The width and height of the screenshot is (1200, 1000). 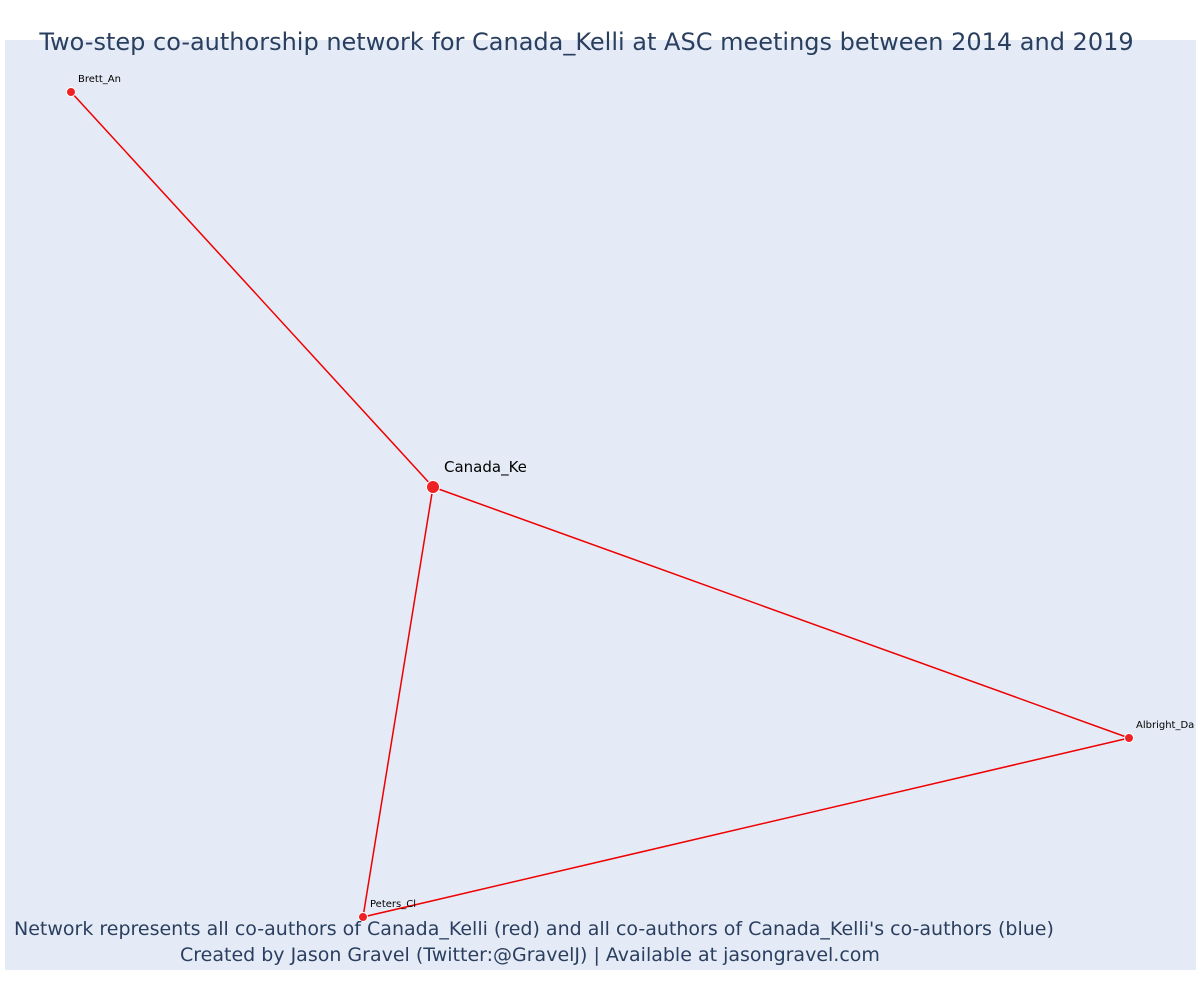 I want to click on node-Peters_Cl, so click(x=363, y=917).